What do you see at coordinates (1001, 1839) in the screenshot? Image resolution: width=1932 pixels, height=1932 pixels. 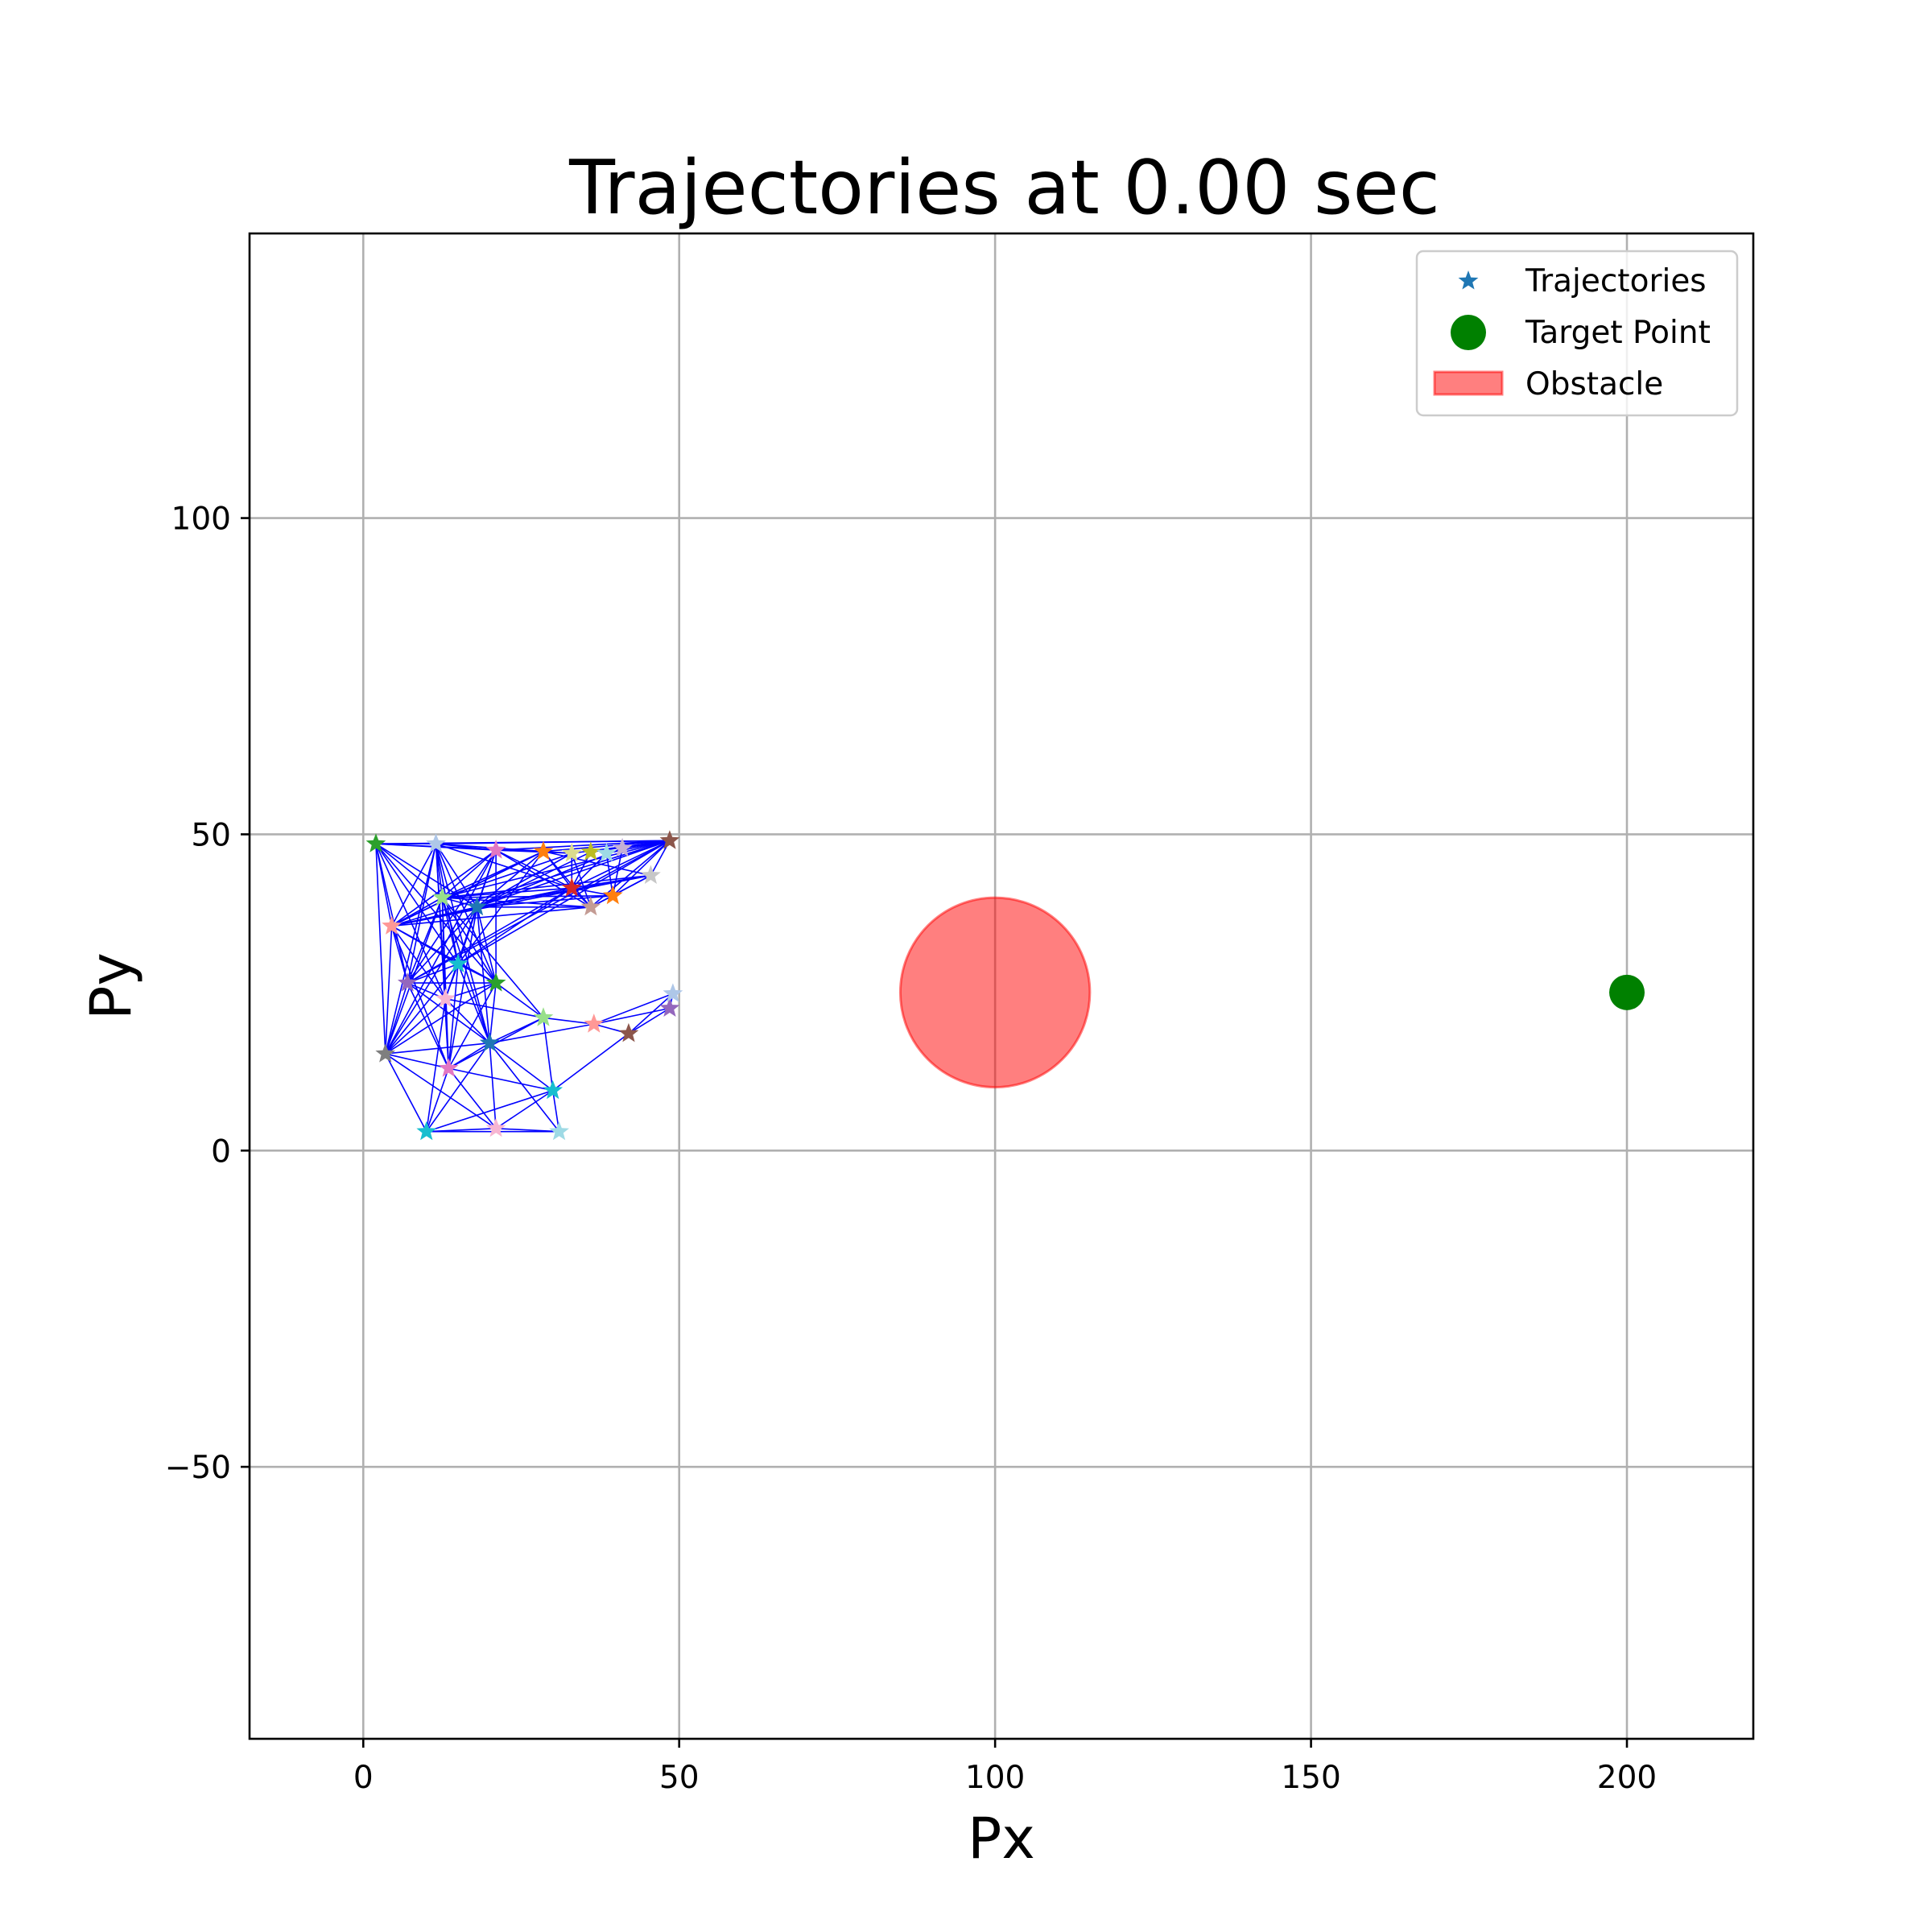 I see `x-axis-label: Px` at bounding box center [1001, 1839].